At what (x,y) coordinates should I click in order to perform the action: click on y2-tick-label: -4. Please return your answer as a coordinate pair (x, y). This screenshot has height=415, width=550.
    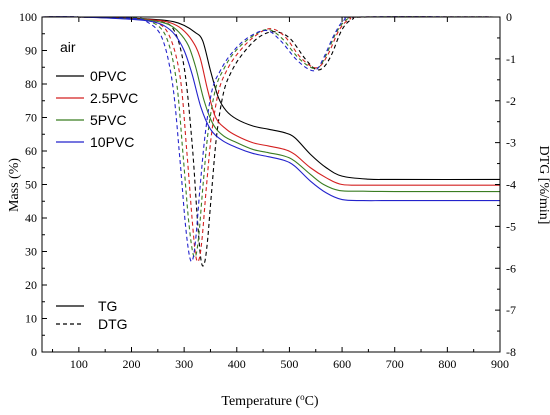
    Looking at the image, I should click on (511, 185).